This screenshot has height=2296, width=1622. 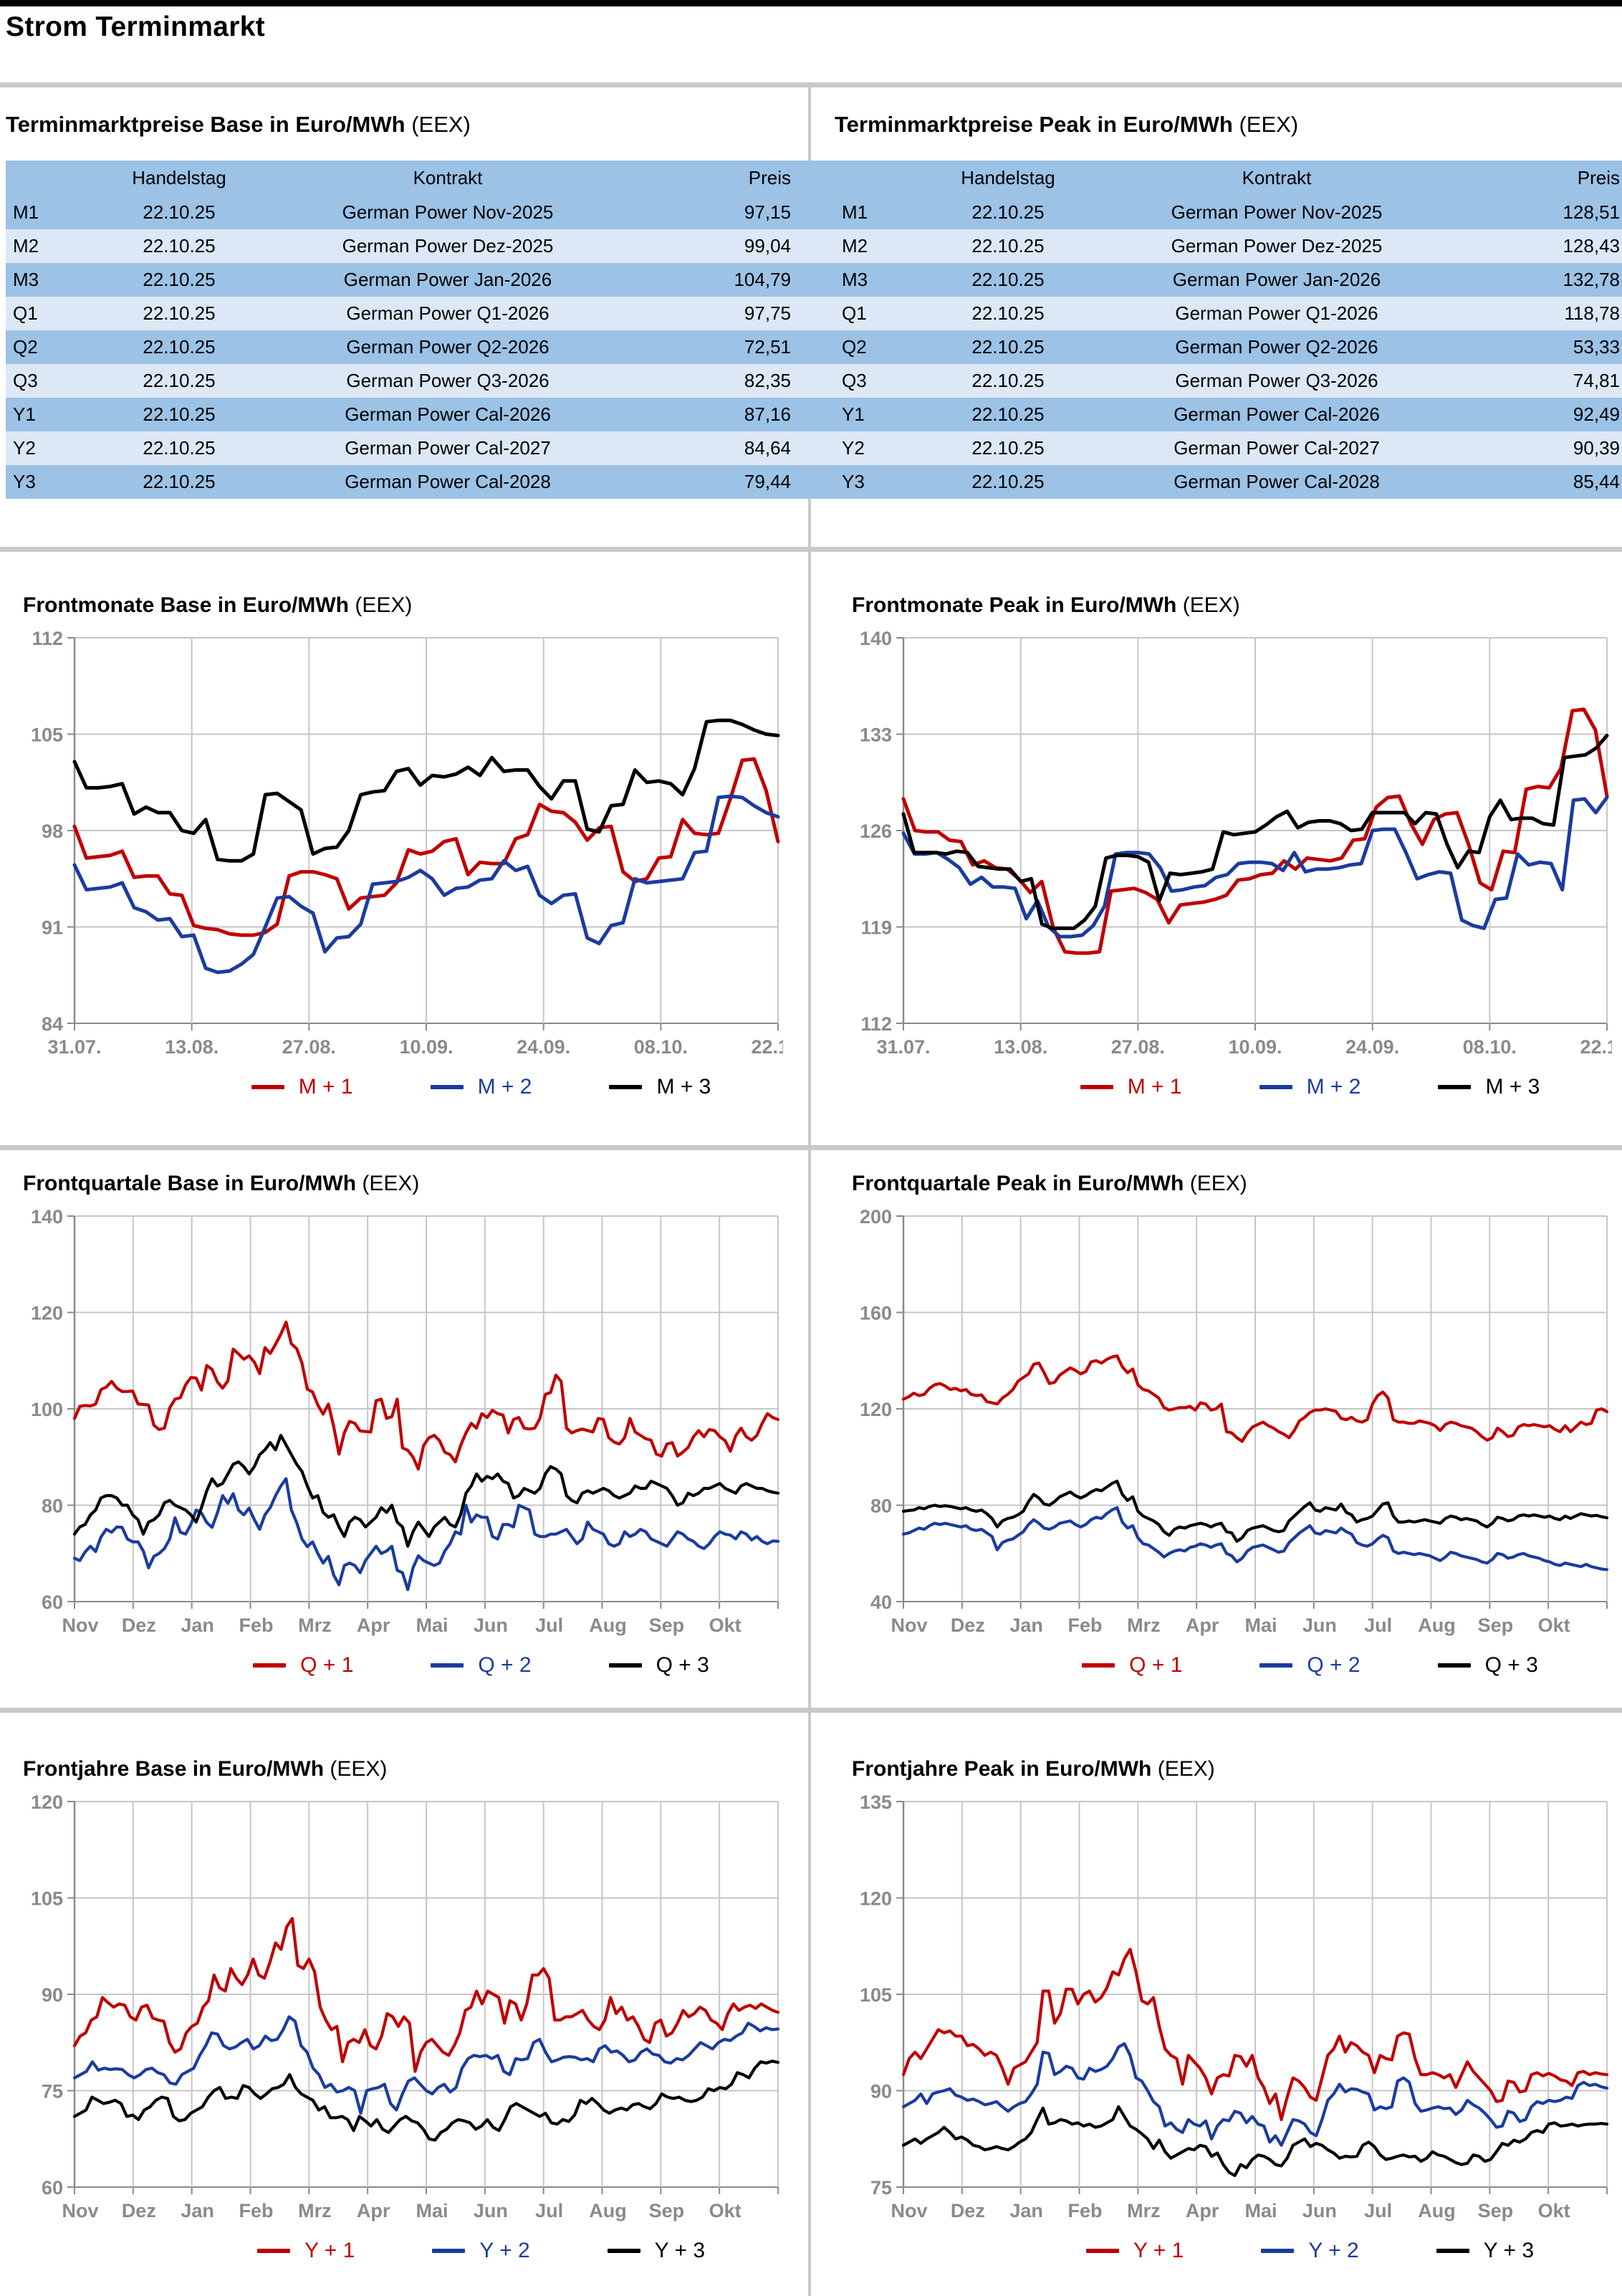 I want to click on svg-text: 90, so click(x=881, y=2092).